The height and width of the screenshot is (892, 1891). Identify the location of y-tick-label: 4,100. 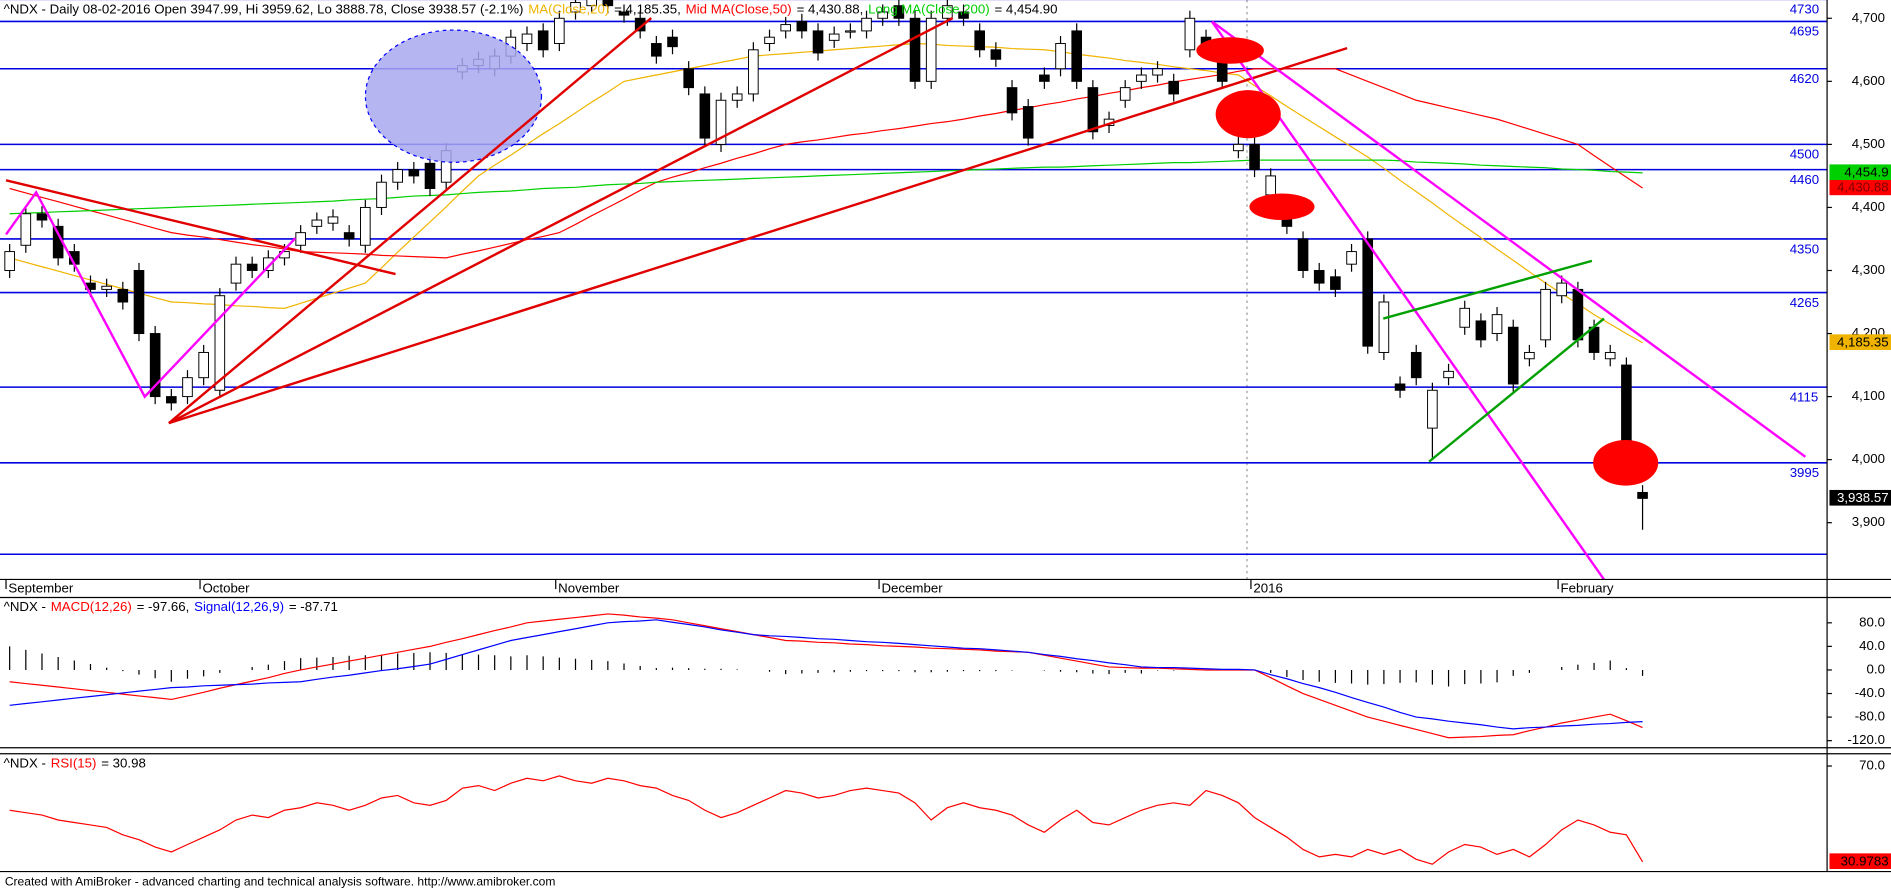
(1868, 395).